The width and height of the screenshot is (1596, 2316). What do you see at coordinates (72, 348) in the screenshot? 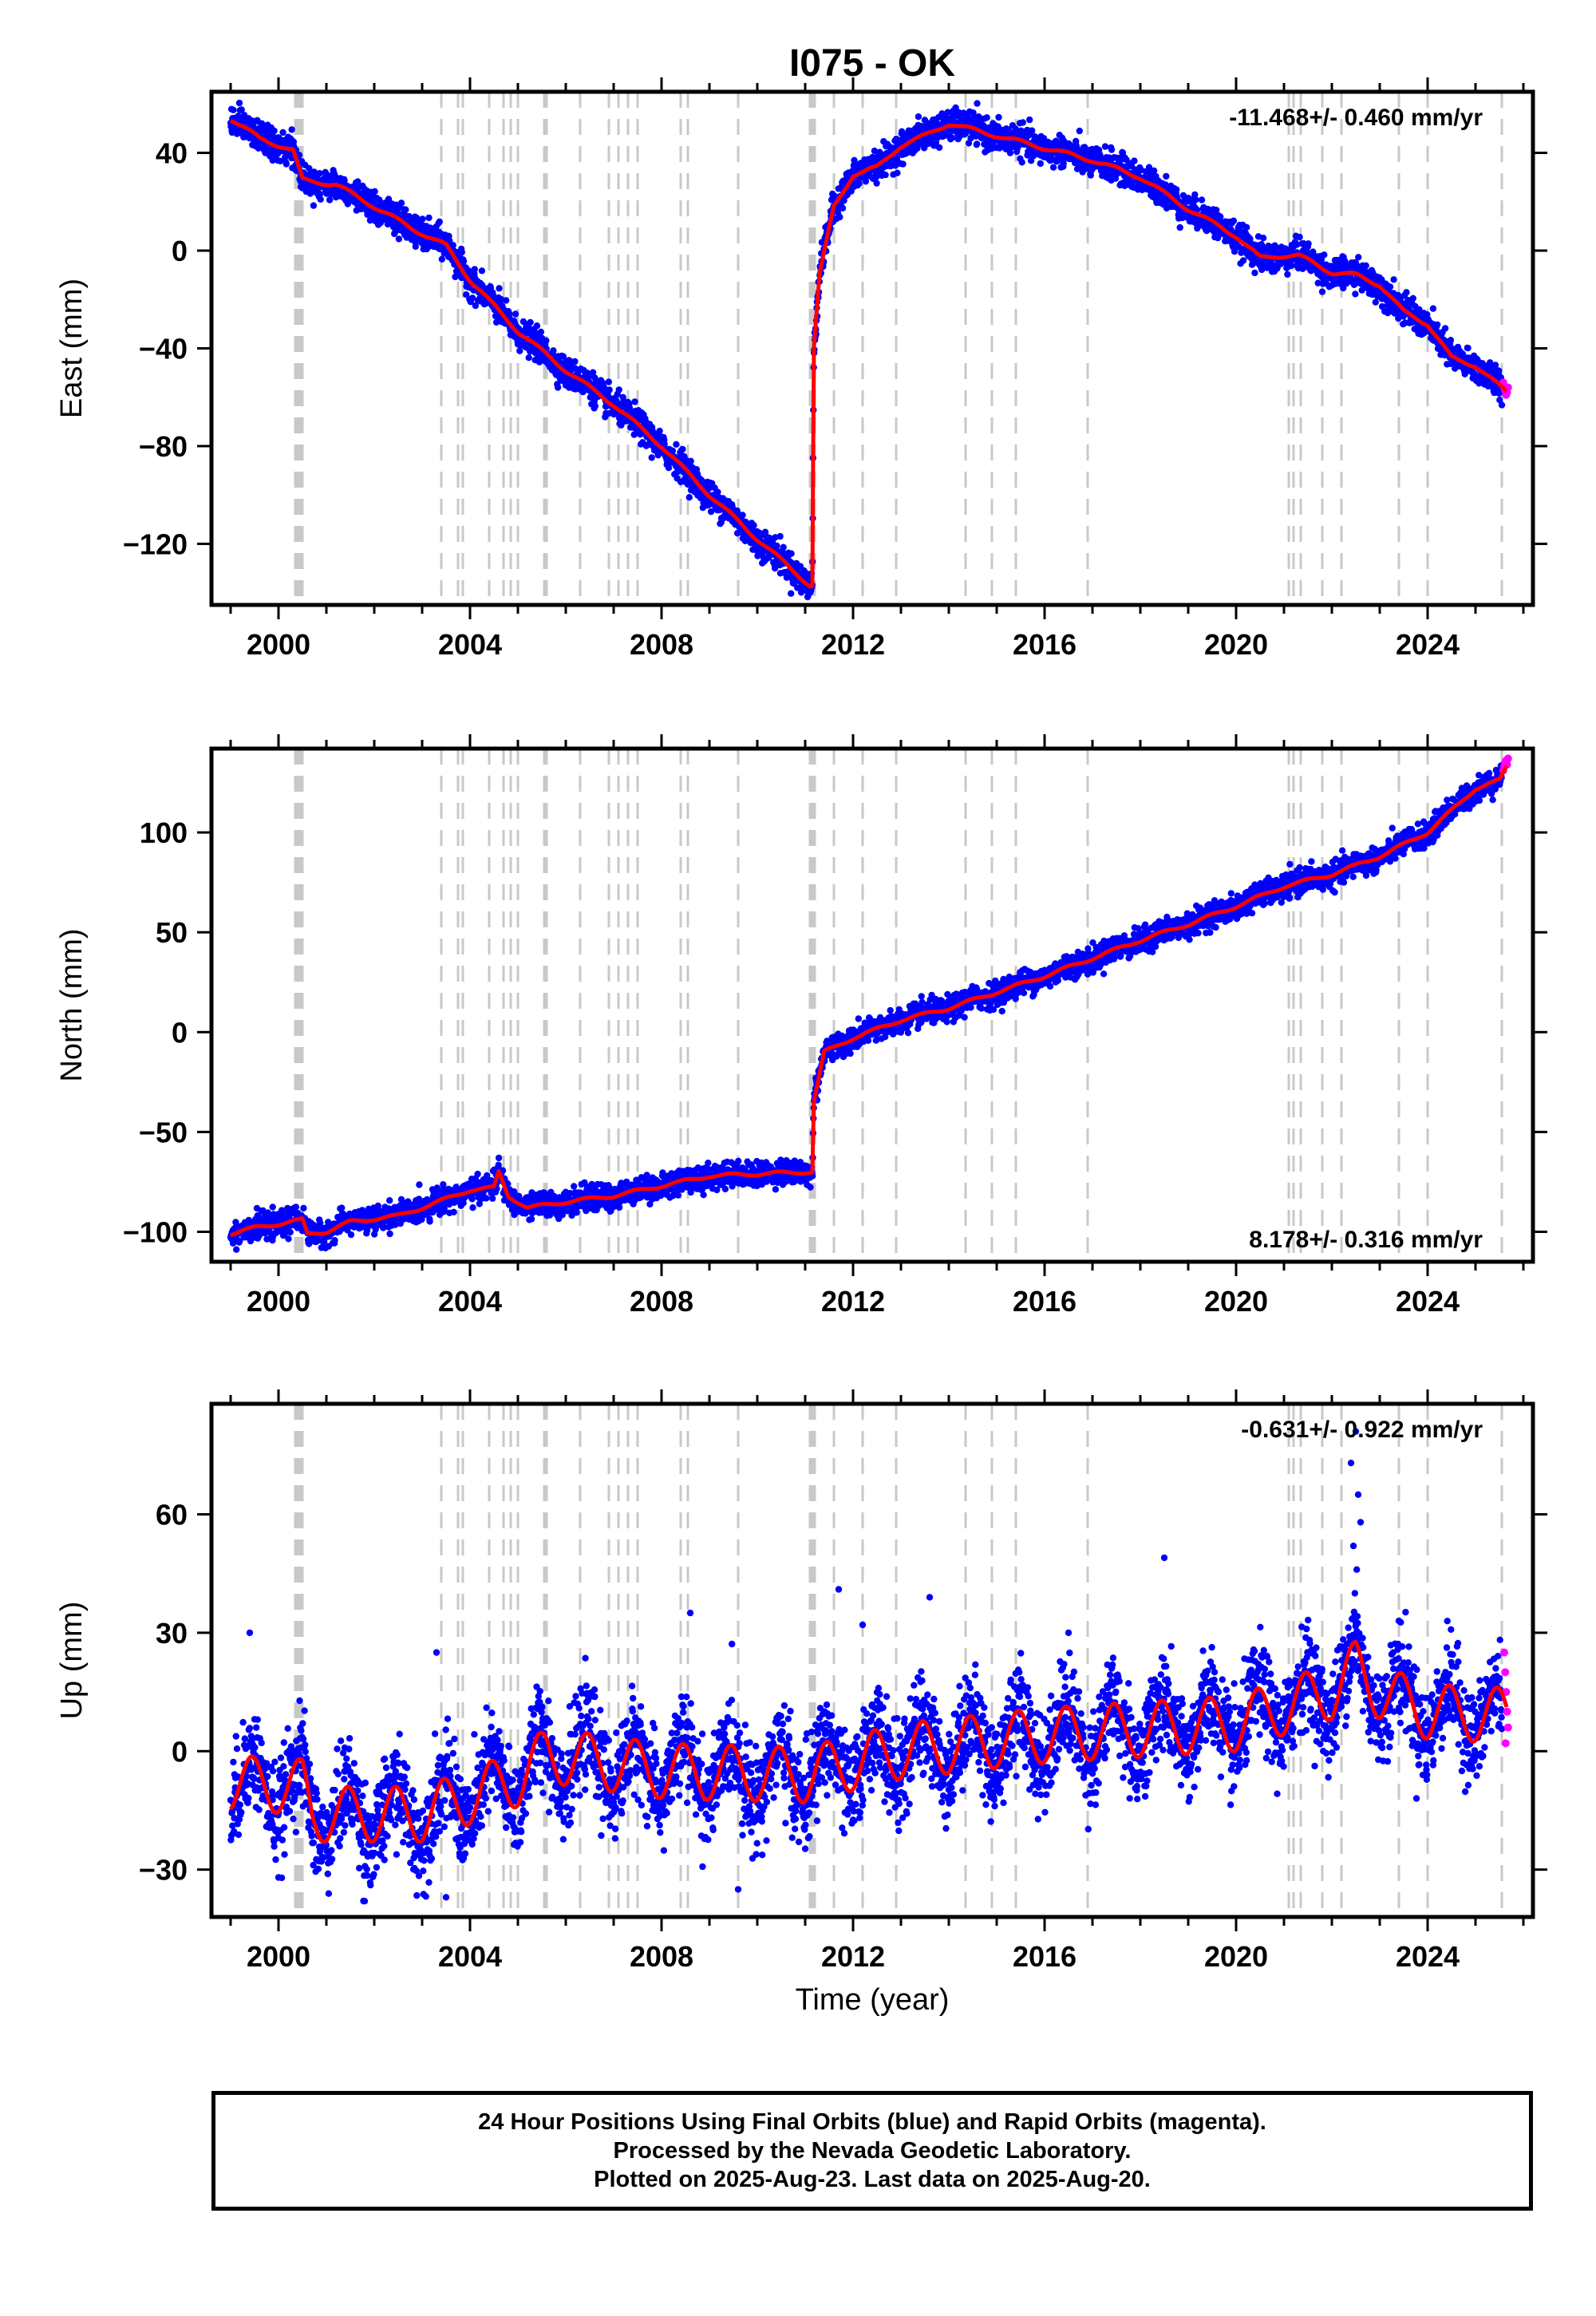
I see `east-y-axis-label: East (mm)` at bounding box center [72, 348].